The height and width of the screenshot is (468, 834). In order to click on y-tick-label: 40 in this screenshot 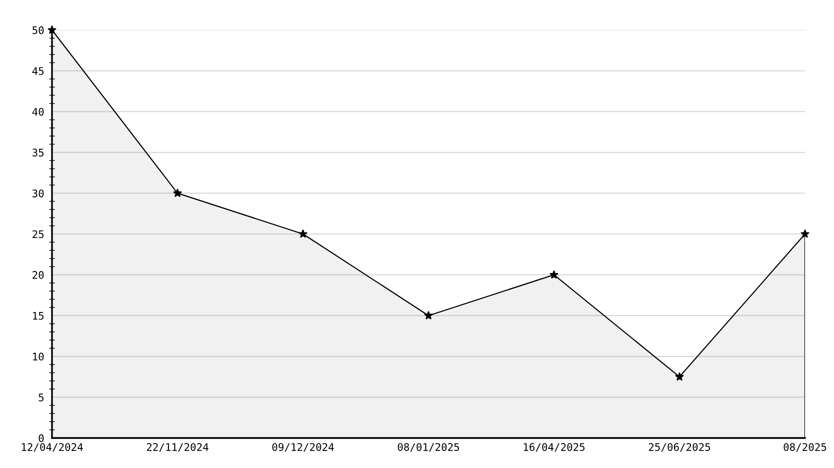, I will do `click(38, 112)`.